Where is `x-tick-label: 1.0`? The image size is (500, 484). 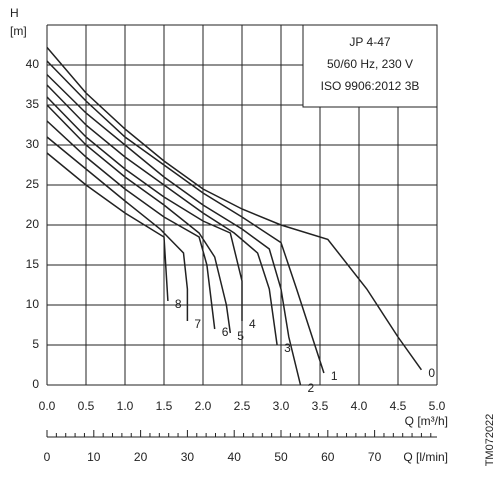 x-tick-label: 1.0 is located at coordinates (125, 406).